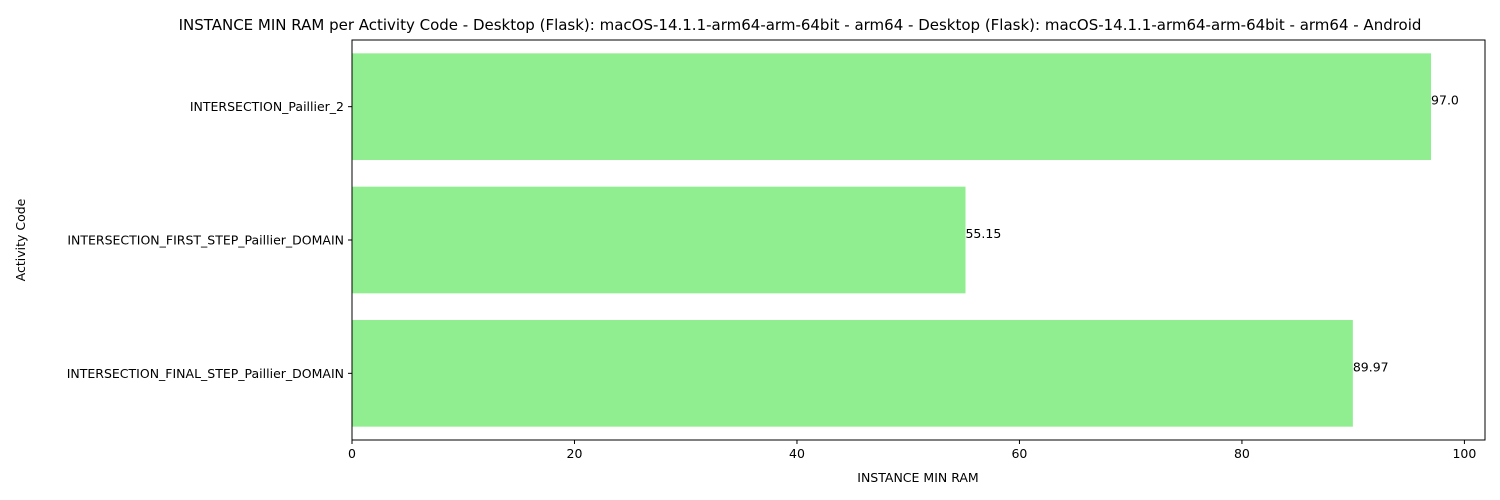 Image resolution: width=1500 pixels, height=500 pixels. Describe the element at coordinates (1019, 453) in the screenshot. I see `x-tick-label-3: 60` at that location.